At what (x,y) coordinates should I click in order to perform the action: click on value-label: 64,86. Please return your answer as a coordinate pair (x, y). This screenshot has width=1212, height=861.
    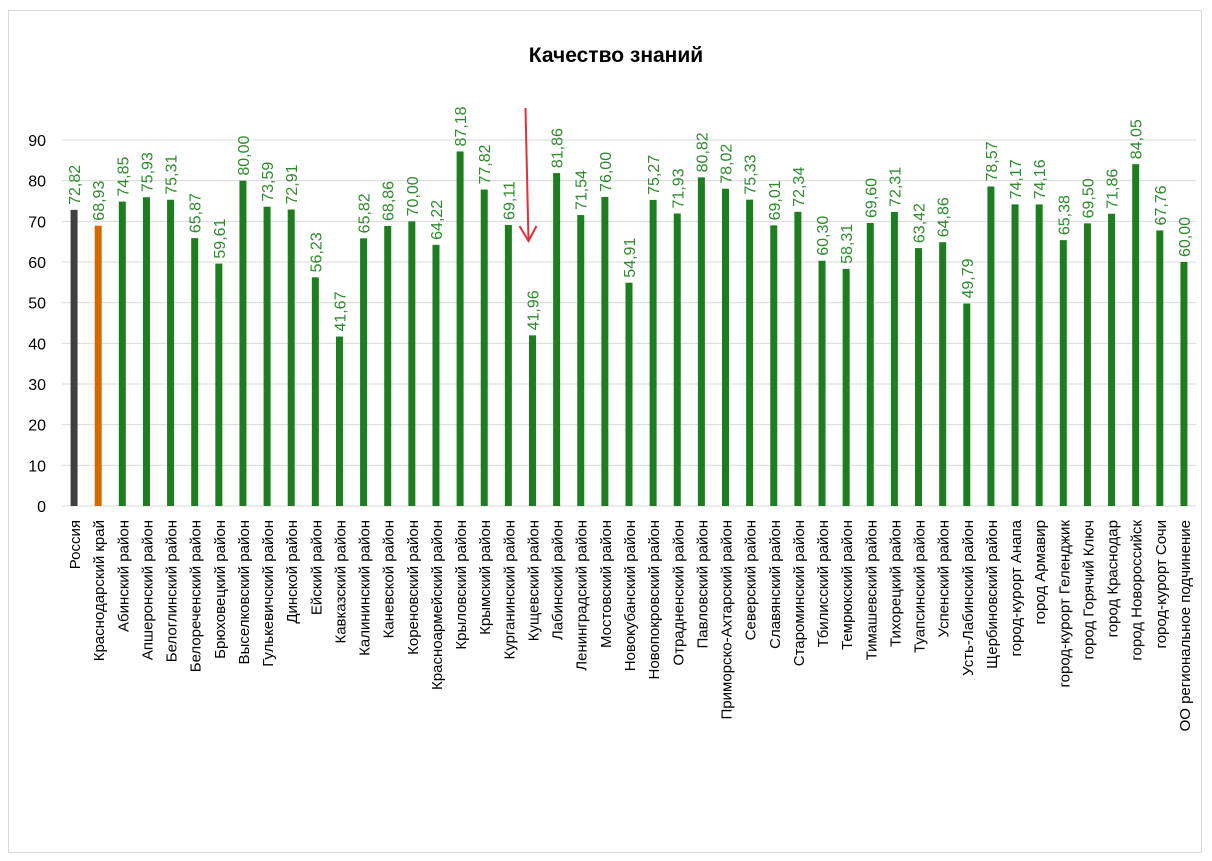
    Looking at the image, I should click on (944, 217).